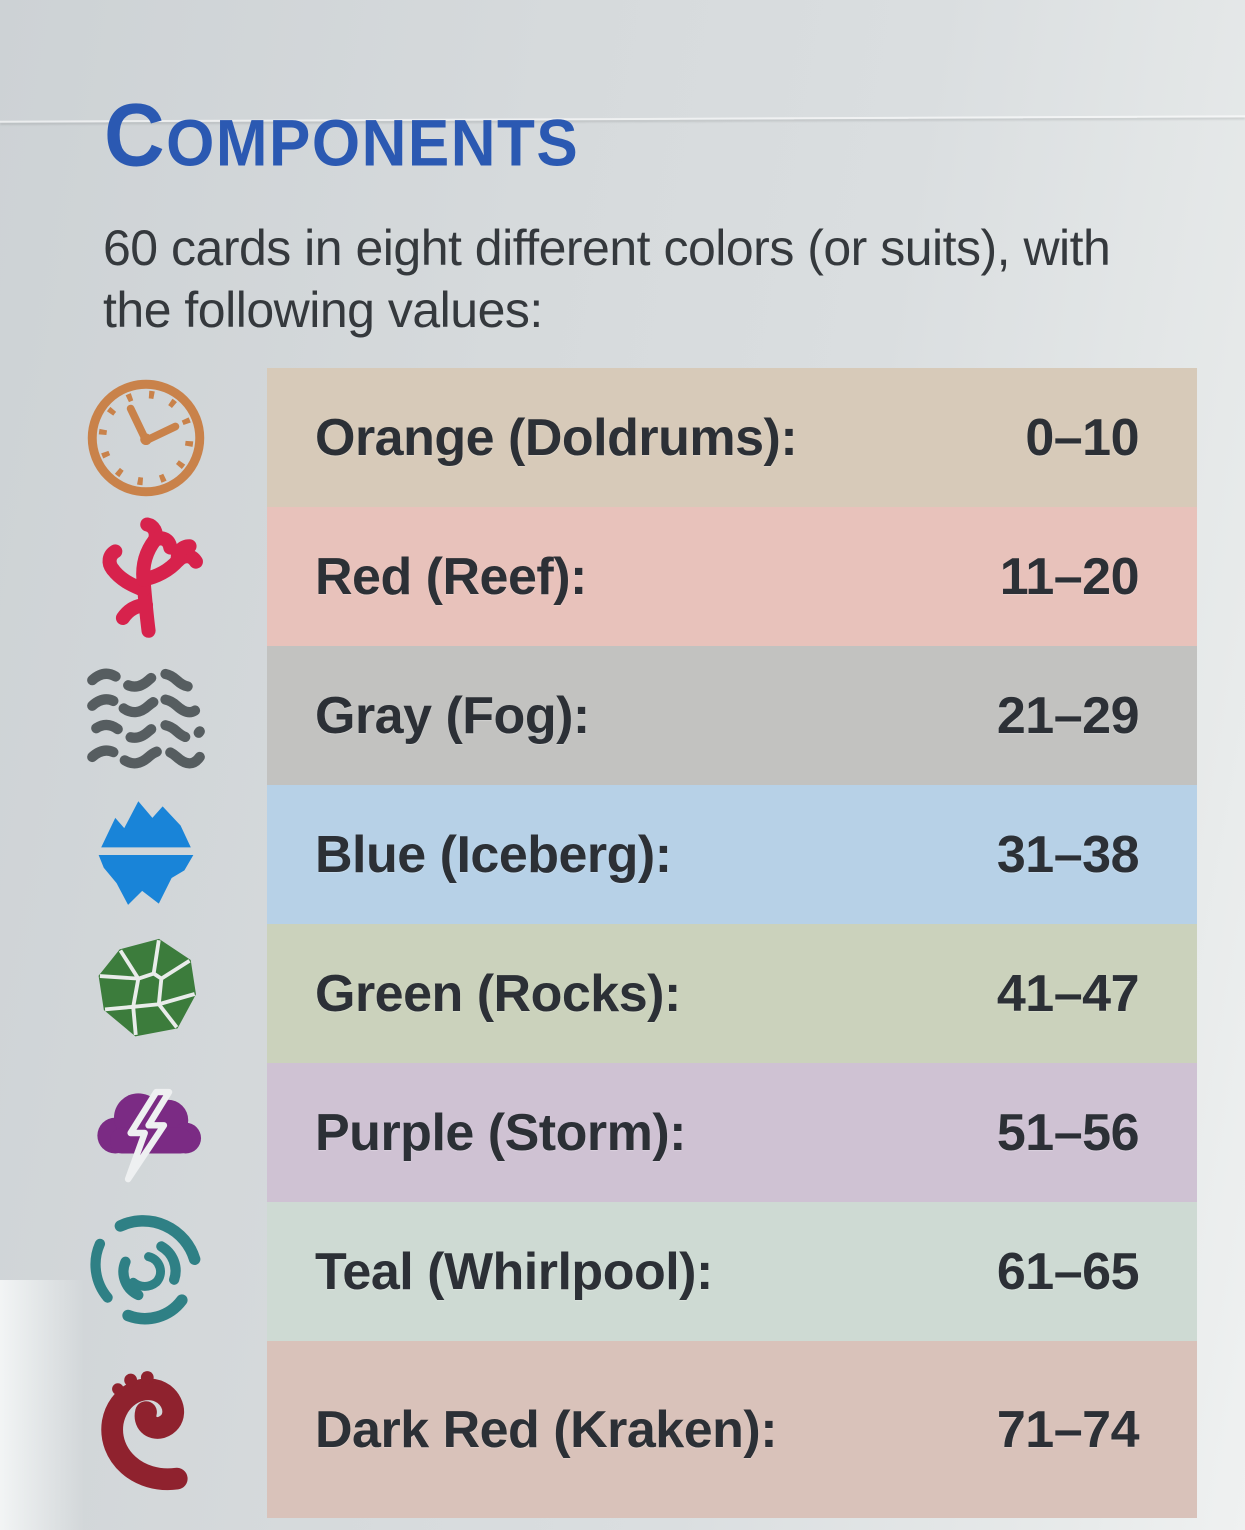 This screenshot has width=1245, height=1530. I want to click on table-row: Gray (Fog): 21–29, so click(622, 715).